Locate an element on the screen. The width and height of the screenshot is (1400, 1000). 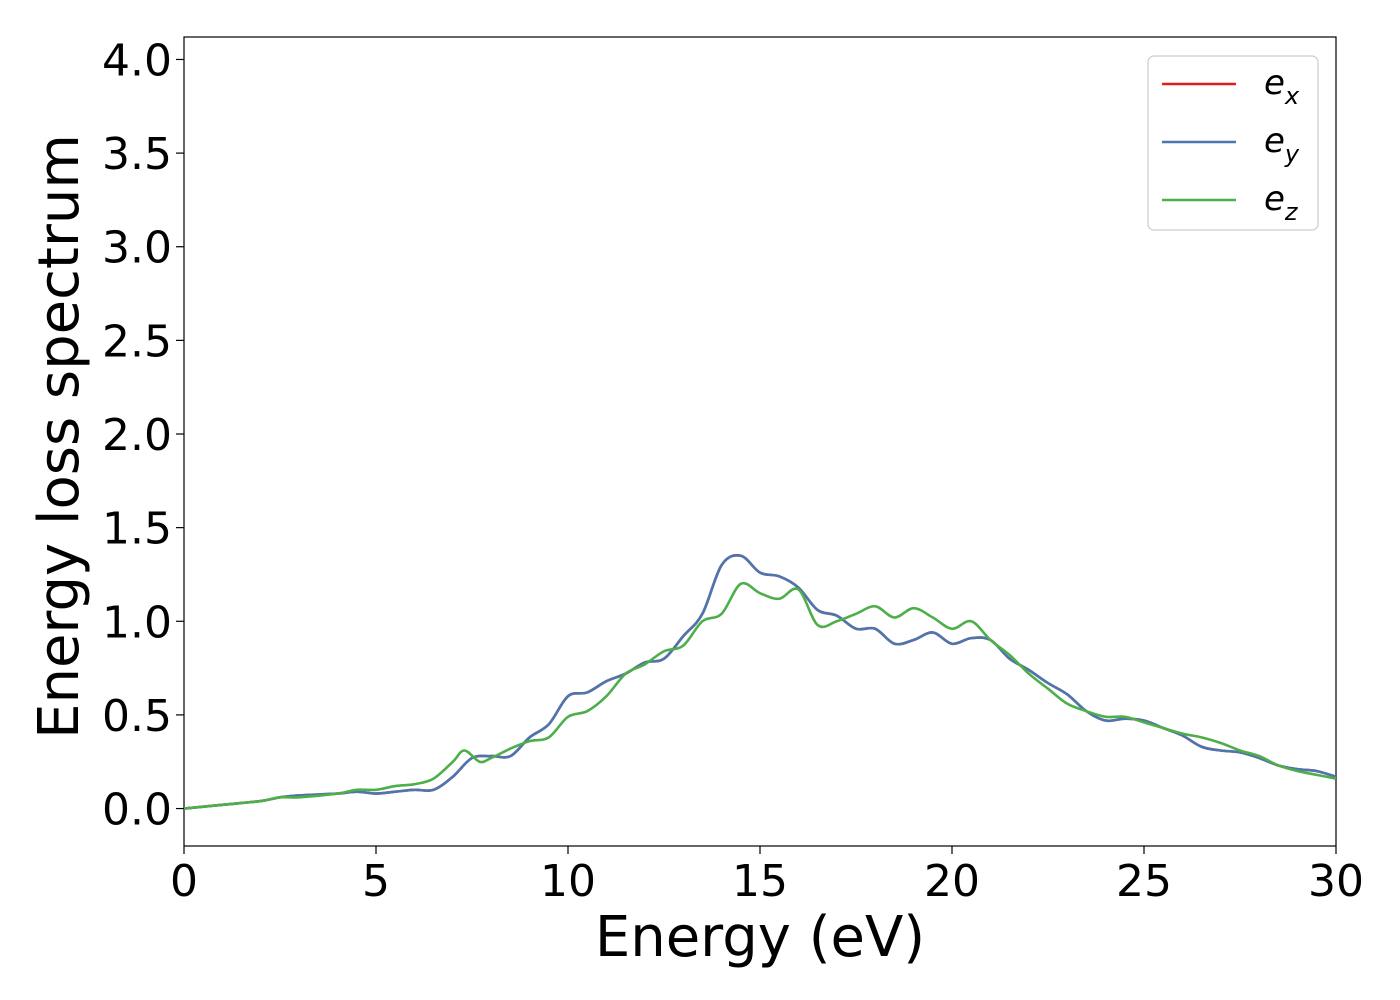
legend-subscript: y is located at coordinates (1292, 154).